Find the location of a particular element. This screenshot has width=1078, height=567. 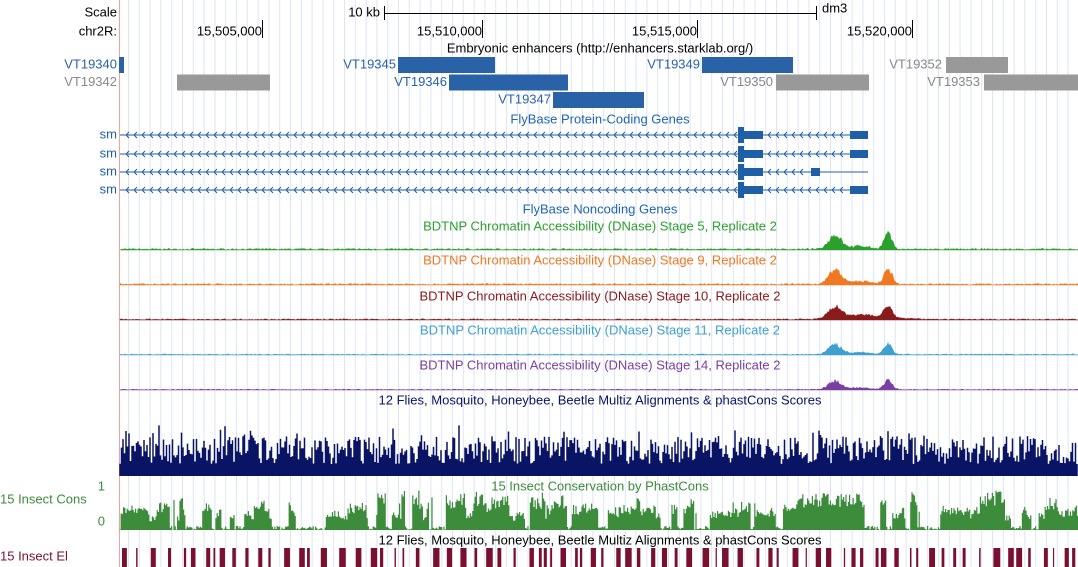

enhancer-label: VT19352 is located at coordinates (915, 63).